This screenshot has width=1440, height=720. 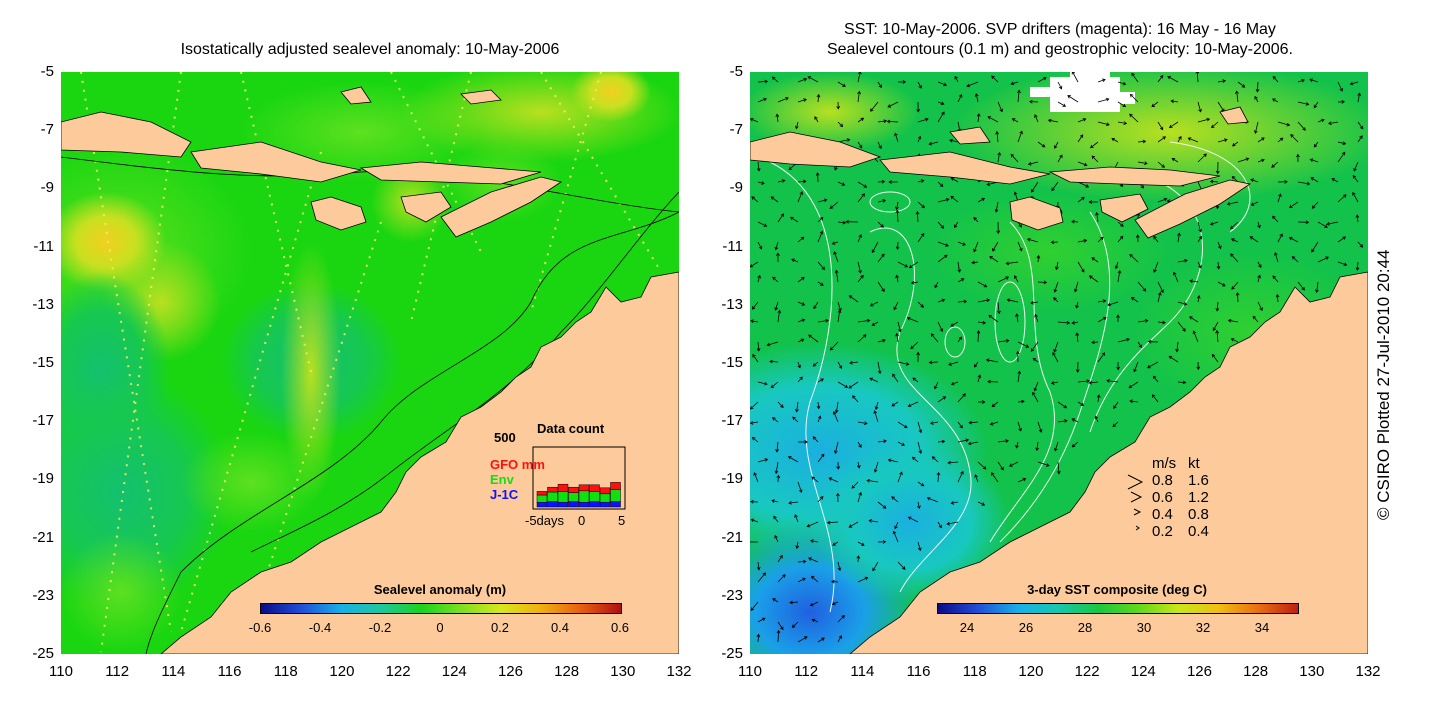 What do you see at coordinates (43, 595) in the screenshot?
I see `left-ytick-9: -23` at bounding box center [43, 595].